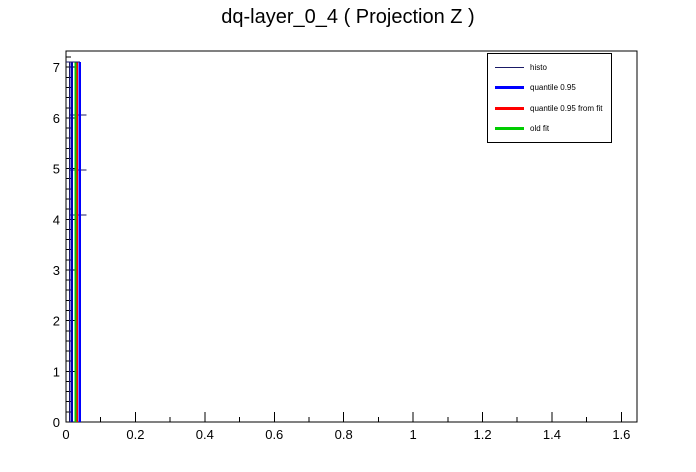 The height and width of the screenshot is (472, 696). Describe the element at coordinates (540, 129) in the screenshot. I see `legend-item-label: old fit` at that location.